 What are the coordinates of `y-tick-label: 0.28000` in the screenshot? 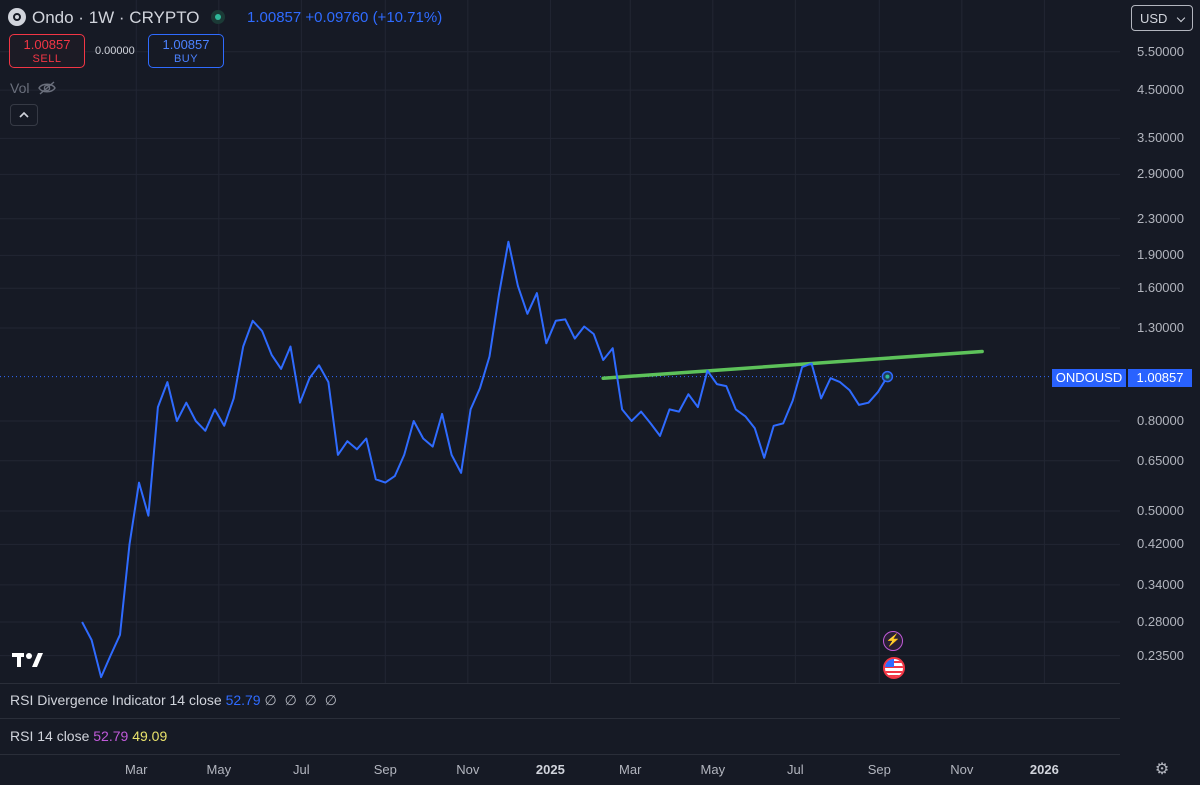 It's located at (1160, 622).